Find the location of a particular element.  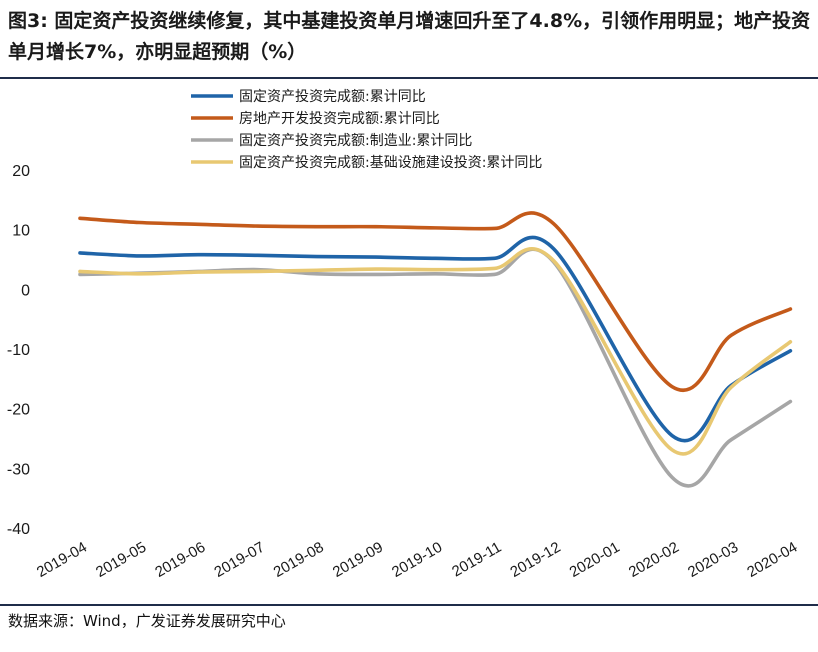

legend-label: 固定资产投资完成额:制造业:累计同比 is located at coordinates (355, 141).